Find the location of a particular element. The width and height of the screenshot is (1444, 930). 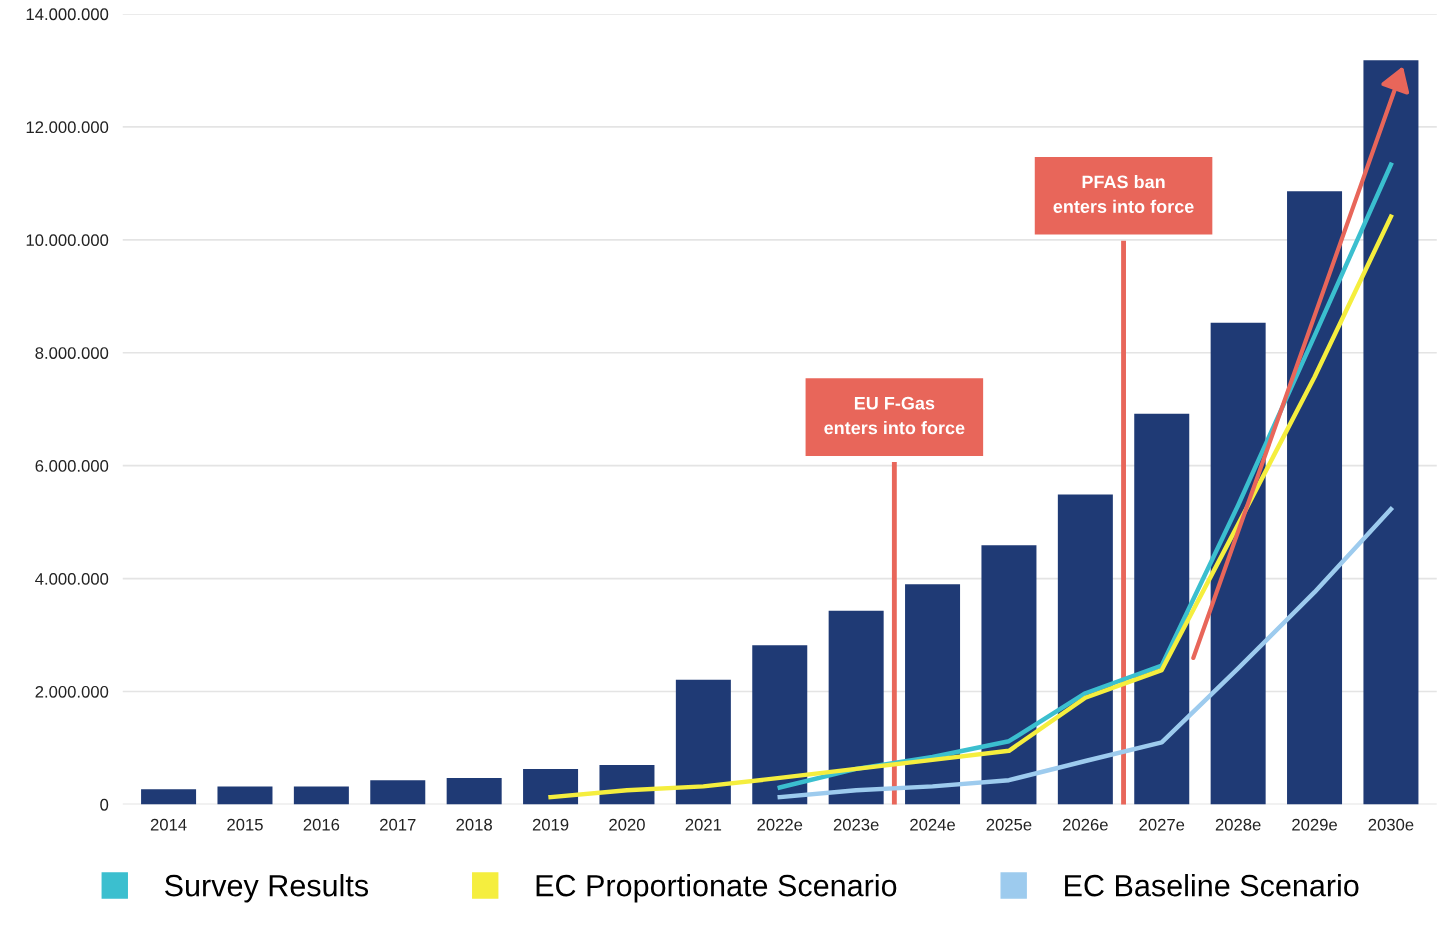

y-tick-label: 12.000.000 is located at coordinates (67, 127).